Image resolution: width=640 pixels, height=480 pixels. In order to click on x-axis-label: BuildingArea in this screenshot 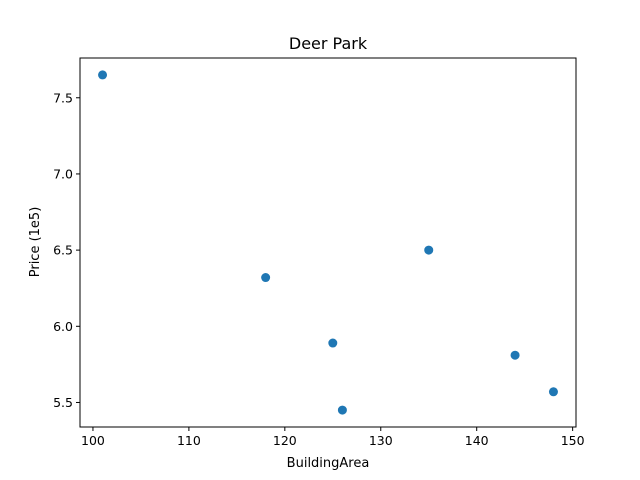, I will do `click(328, 463)`.